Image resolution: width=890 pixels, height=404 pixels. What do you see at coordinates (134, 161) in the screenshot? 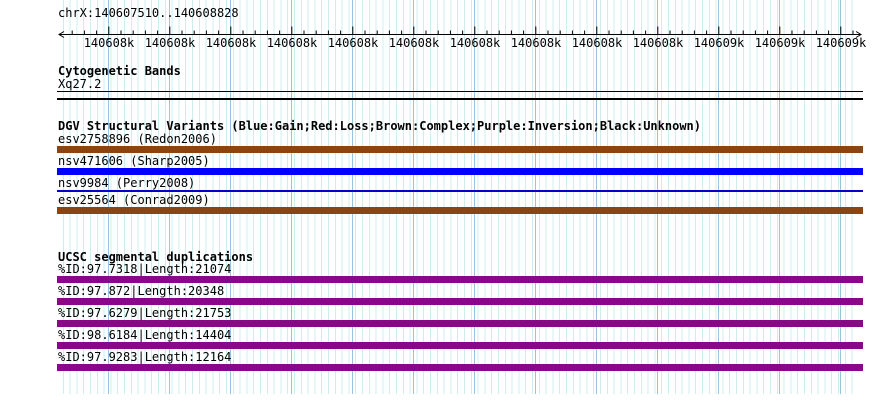
I see `variant-label: nsv471606 (Sharp2005)` at bounding box center [134, 161].